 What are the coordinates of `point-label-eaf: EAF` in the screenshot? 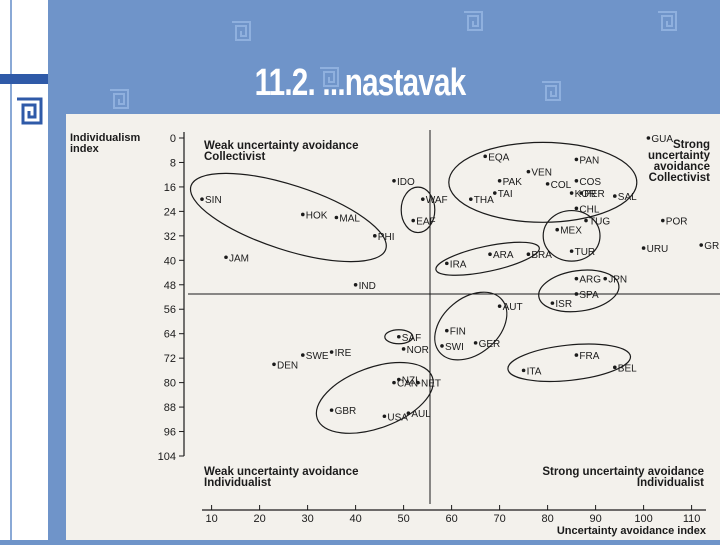 It's located at (425, 222).